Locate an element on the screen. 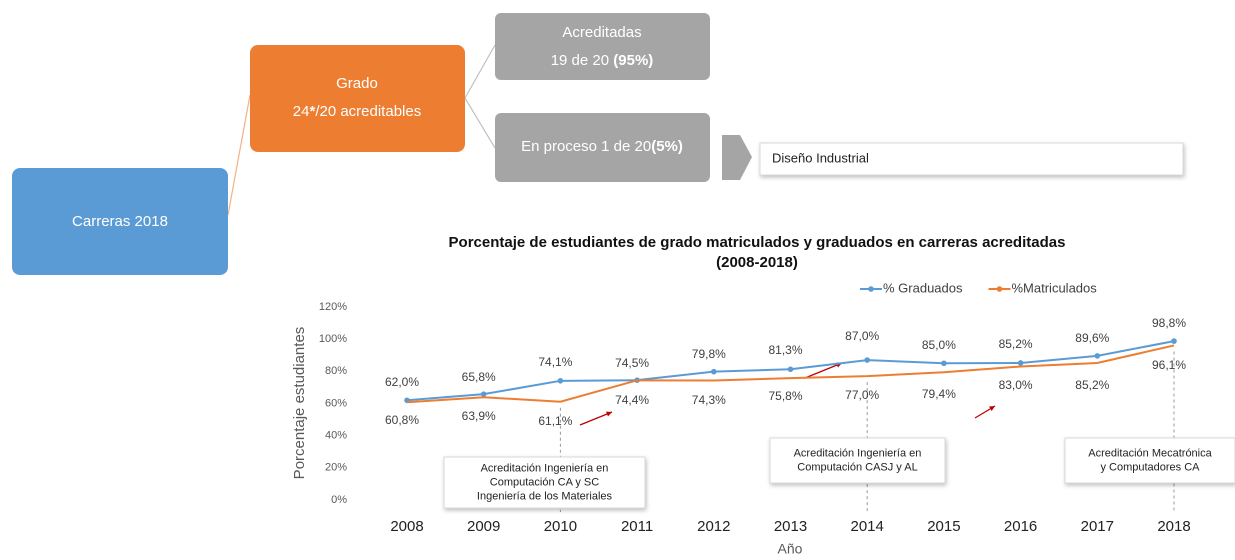 The width and height of the screenshot is (1235, 560). legend-label: %Matriculados is located at coordinates (1055, 287).